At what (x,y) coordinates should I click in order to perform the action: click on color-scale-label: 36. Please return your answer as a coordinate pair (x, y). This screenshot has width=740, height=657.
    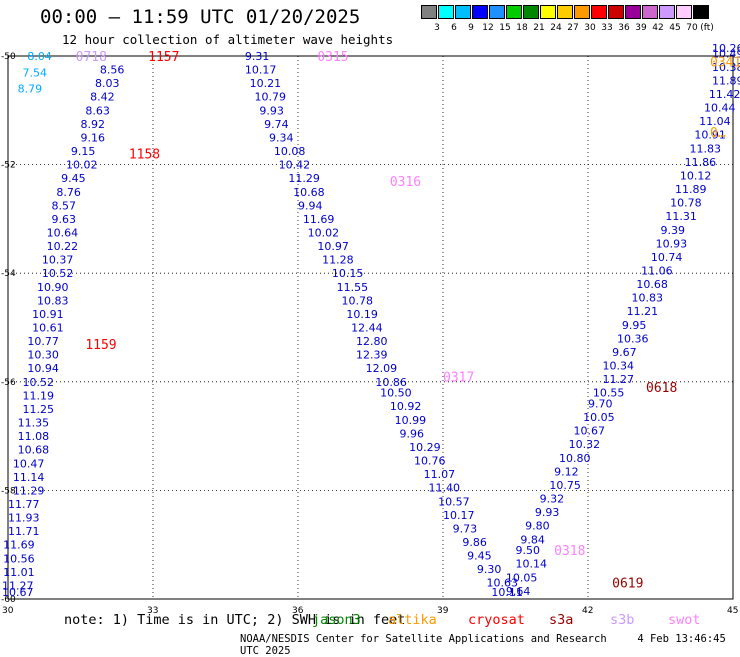
    Looking at the image, I should click on (624, 28).